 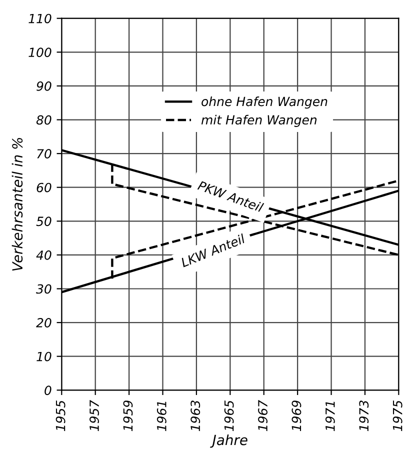 I want to click on y-tick-label: 110, so click(x=40, y=19).